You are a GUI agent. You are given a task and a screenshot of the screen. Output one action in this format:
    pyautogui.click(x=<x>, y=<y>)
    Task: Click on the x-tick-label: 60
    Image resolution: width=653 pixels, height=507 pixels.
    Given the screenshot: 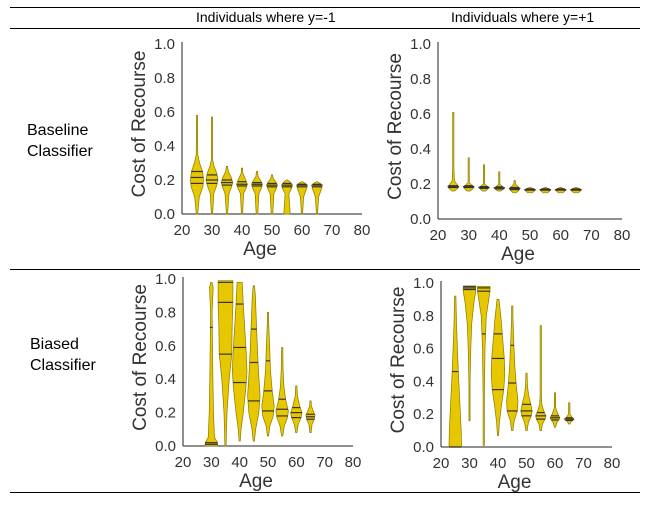 What is the action you would take?
    pyautogui.click(x=555, y=463)
    